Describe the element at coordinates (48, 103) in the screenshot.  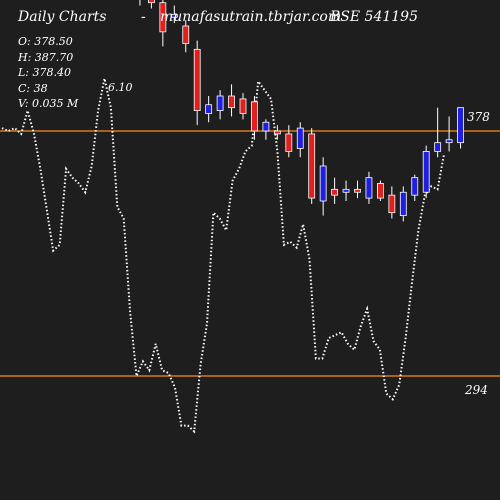
I see `volume-readout: V: 0.035 M` at that location.